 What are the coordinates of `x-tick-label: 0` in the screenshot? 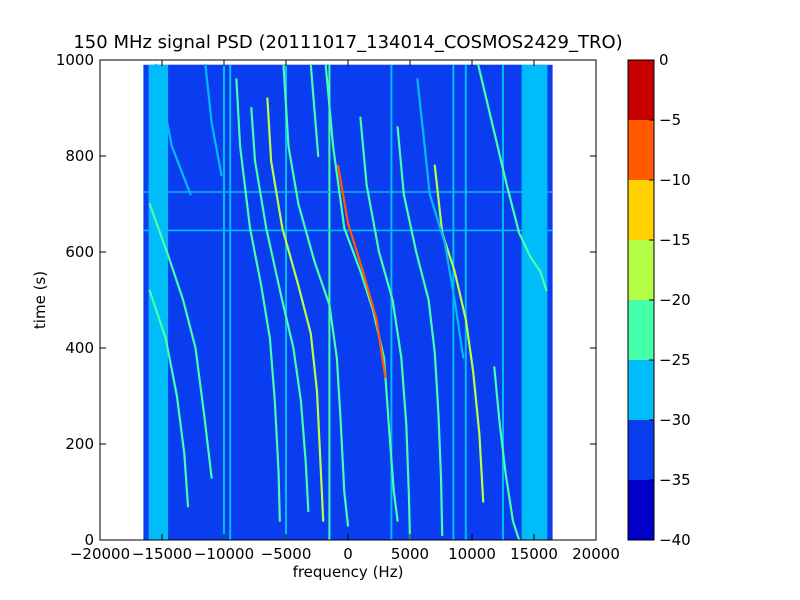 It's located at (348, 554).